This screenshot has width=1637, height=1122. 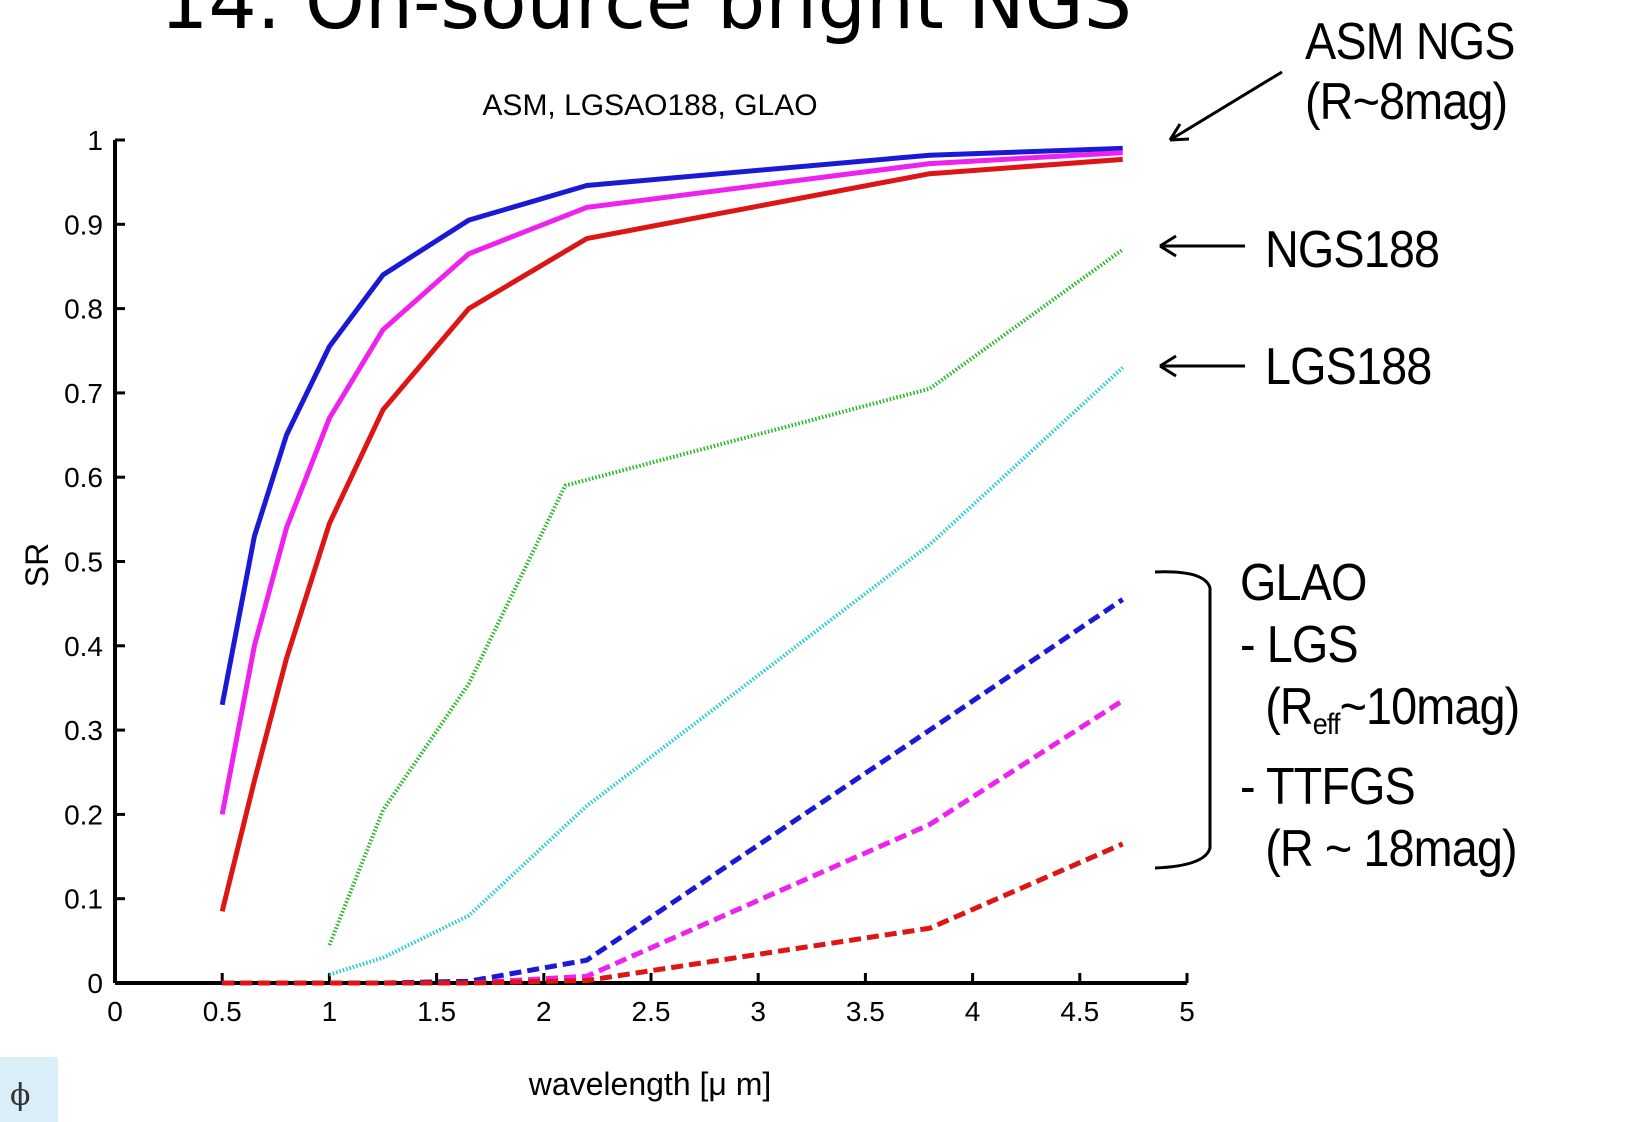 What do you see at coordinates (865, 1011) in the screenshot?
I see `x-tick-label: 3.5` at bounding box center [865, 1011].